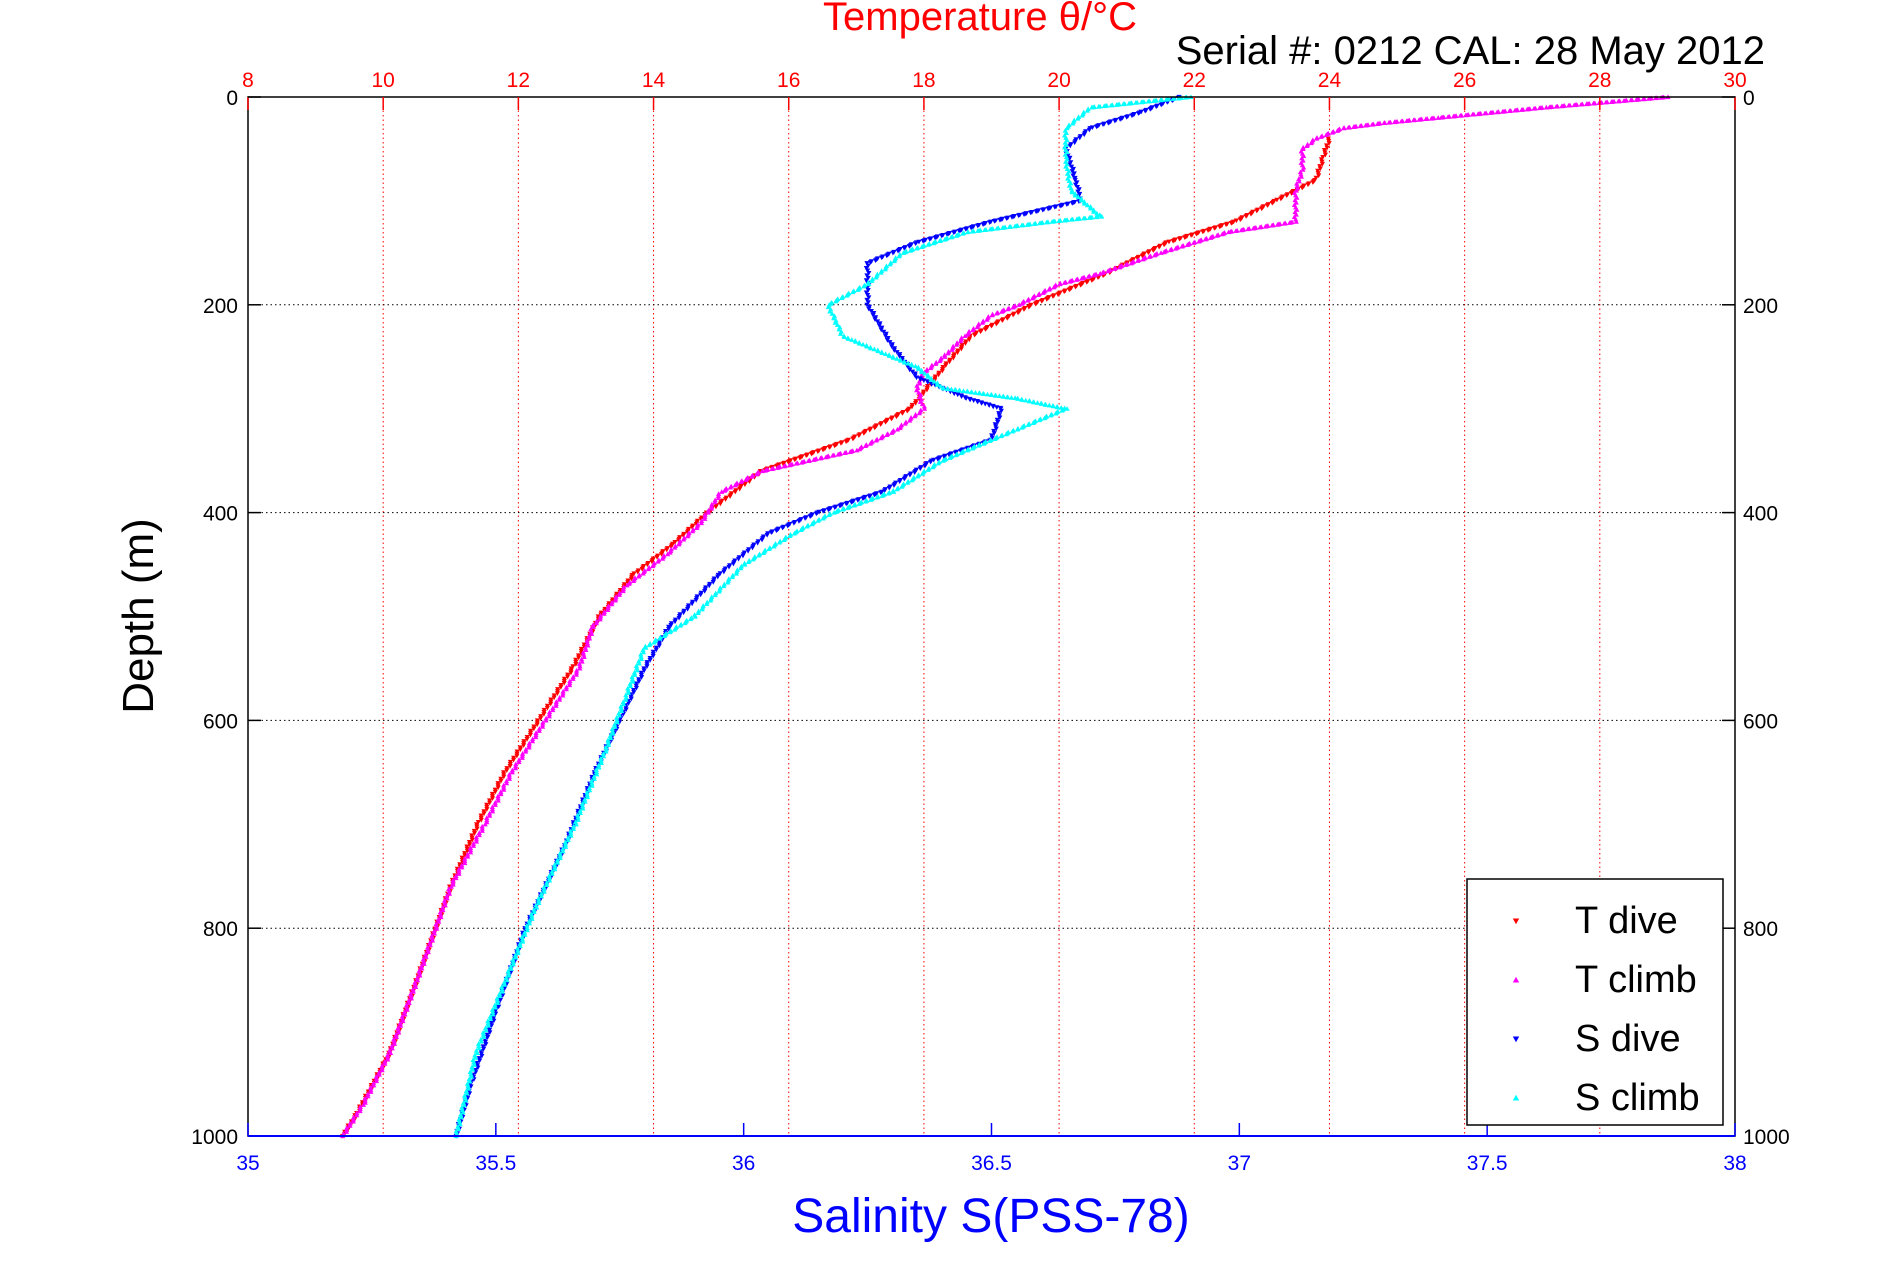  I want to click on depth-tick-label-right: 600, so click(1760, 721).